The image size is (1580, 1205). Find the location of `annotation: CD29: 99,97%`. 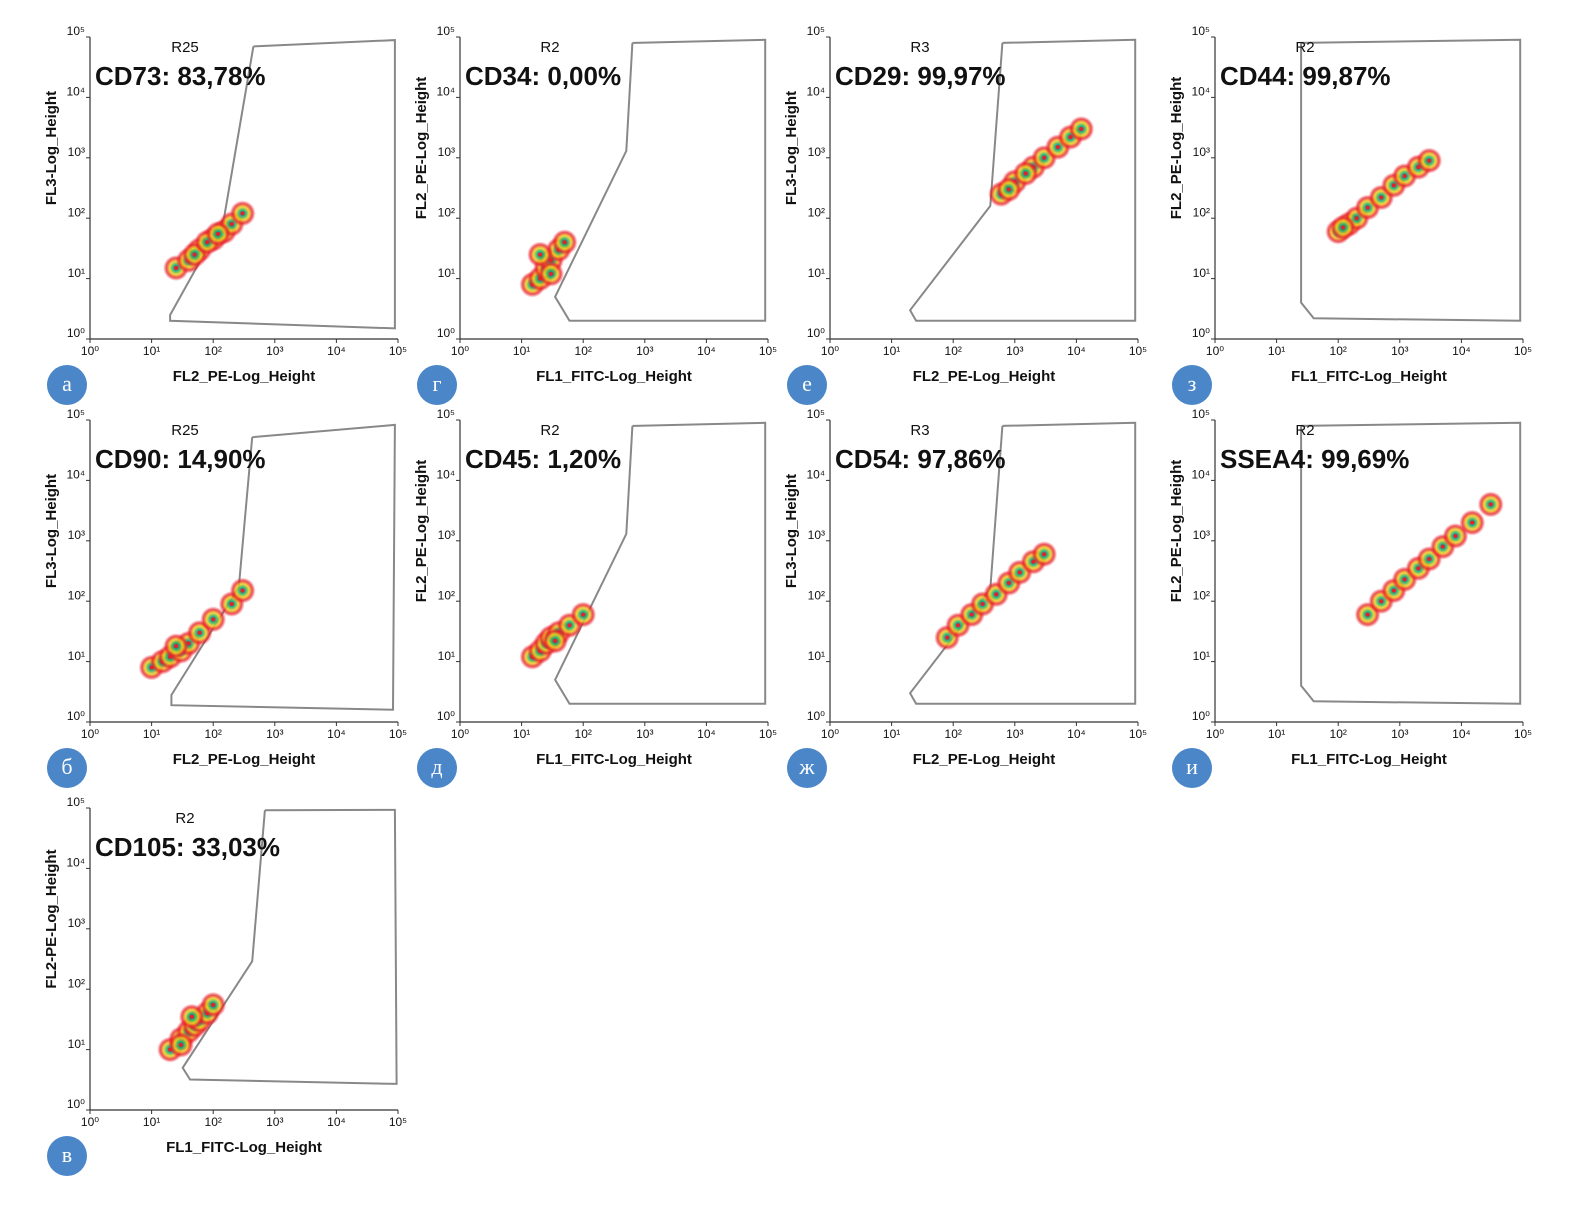

annotation: CD29: 99,97% is located at coordinates (920, 76).